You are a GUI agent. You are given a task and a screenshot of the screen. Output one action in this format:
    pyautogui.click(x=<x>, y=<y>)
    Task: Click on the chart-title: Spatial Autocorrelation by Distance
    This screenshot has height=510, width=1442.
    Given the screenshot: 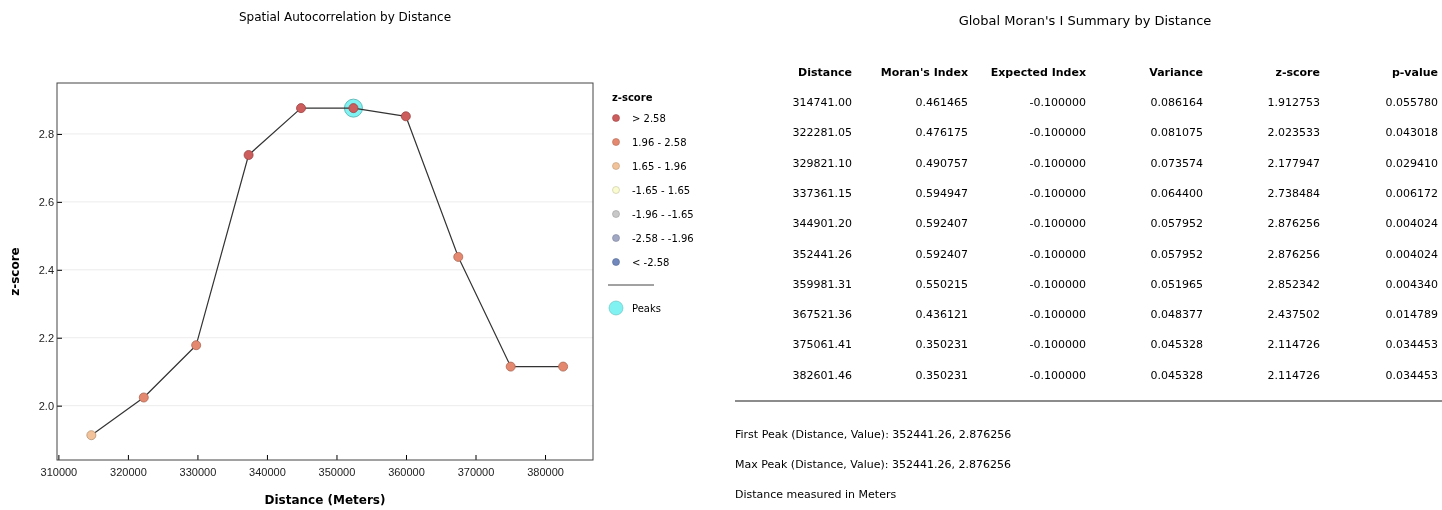 What is the action you would take?
    pyautogui.click(x=345, y=17)
    